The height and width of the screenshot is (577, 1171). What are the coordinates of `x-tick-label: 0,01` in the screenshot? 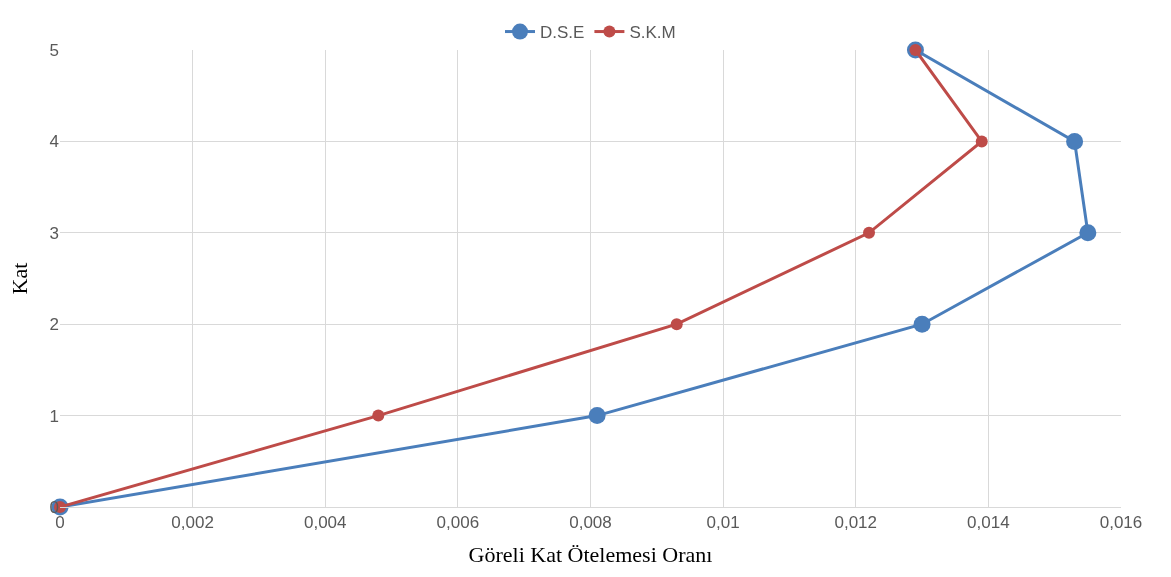 It's located at (723, 523).